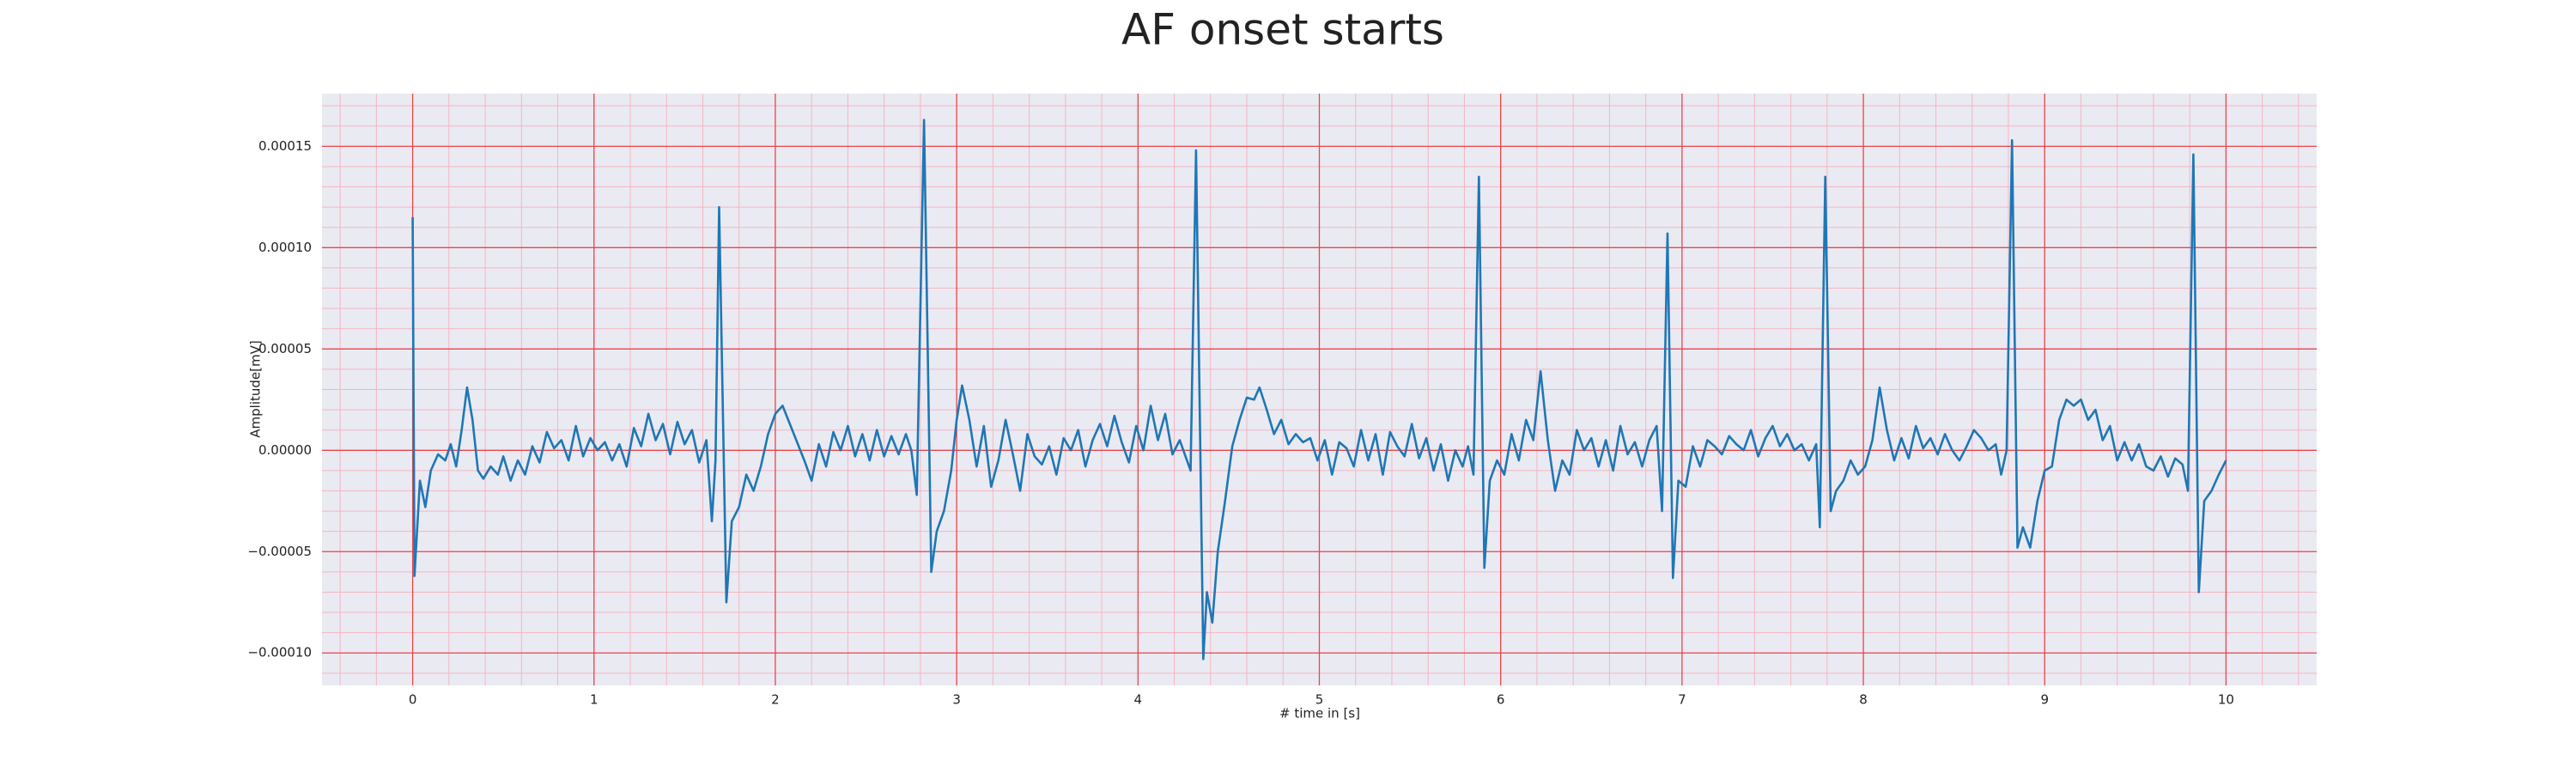  Describe the element at coordinates (280, 652) in the screenshot. I see `y-tick-label: −0.00010` at that location.